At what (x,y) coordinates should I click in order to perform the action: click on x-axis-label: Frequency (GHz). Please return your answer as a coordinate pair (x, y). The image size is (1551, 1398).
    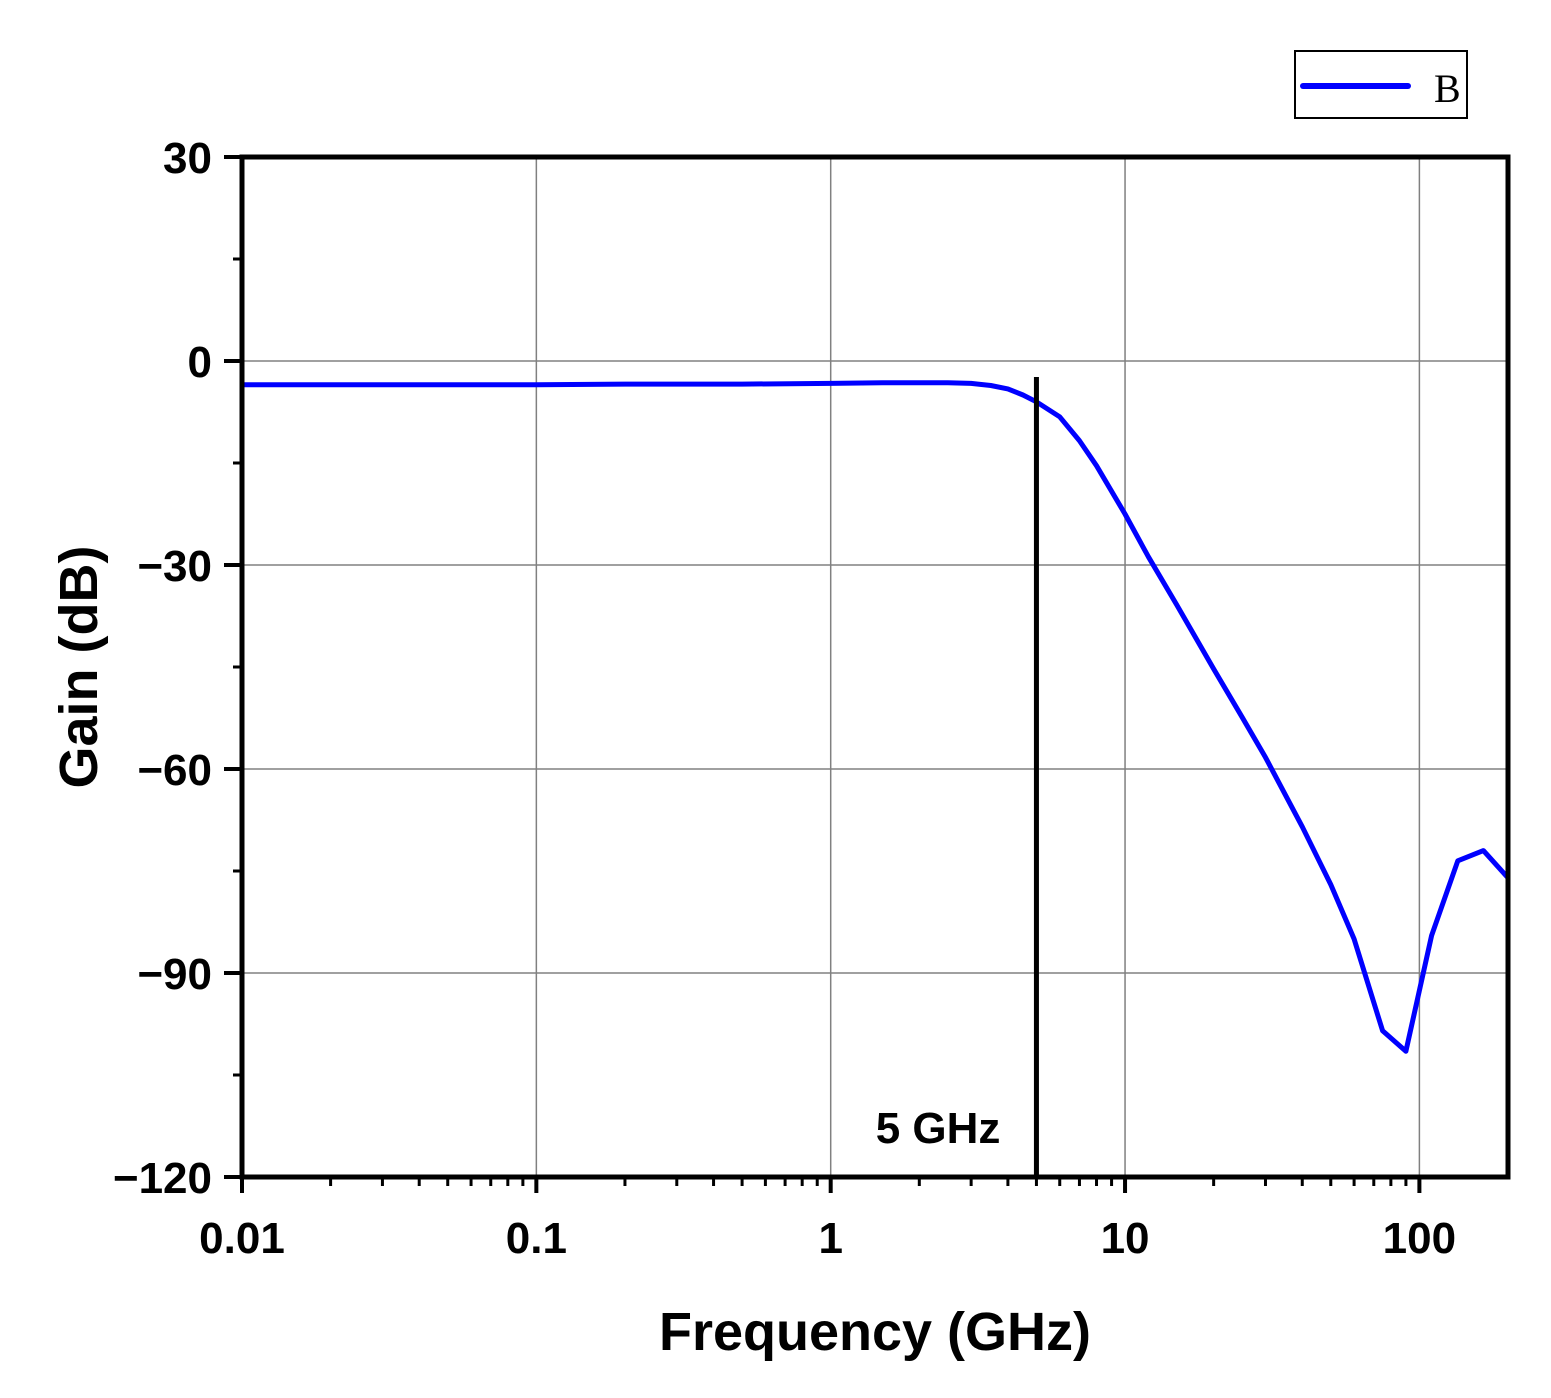
    Looking at the image, I should click on (875, 1332).